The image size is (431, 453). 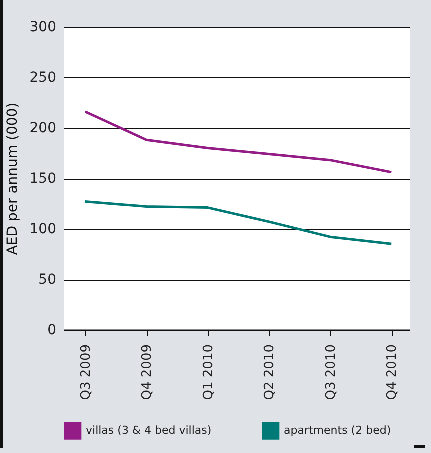 What do you see at coordinates (86, 372) in the screenshot?
I see `x-tick-label: Q3 2009` at bounding box center [86, 372].